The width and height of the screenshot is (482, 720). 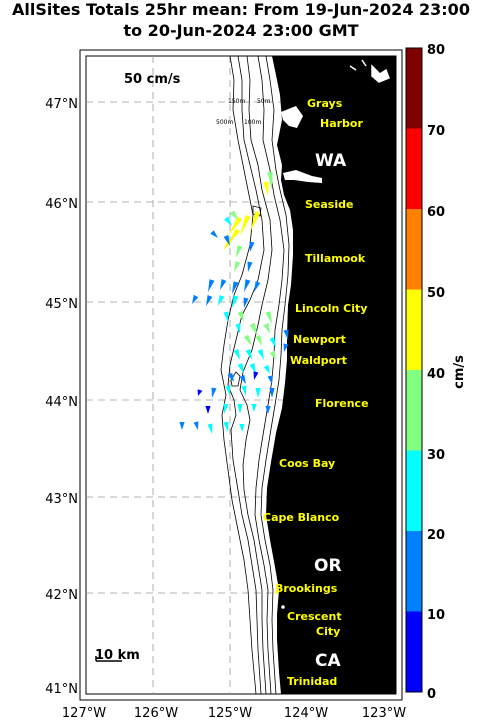 What do you see at coordinates (436, 50) in the screenshot?
I see `colorbar-tick-80: 80` at bounding box center [436, 50].